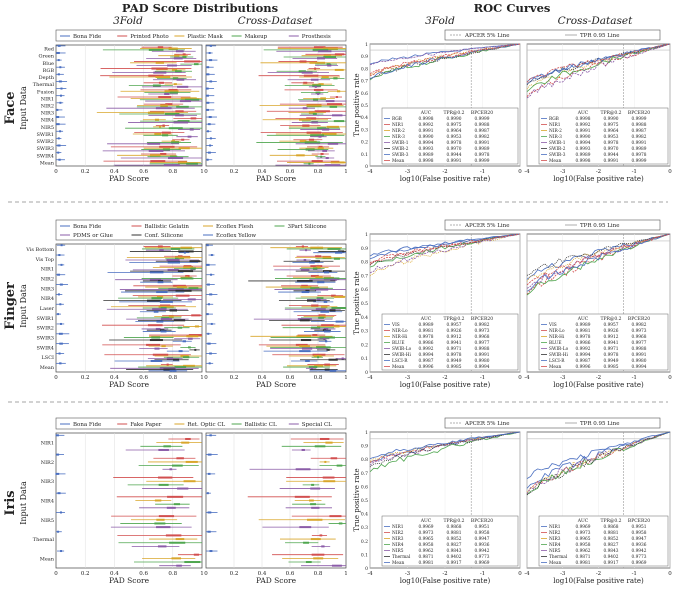 The width and height of the screenshot is (675, 606). I want to click on pad-x-tick: 0.6, so click(290, 172).